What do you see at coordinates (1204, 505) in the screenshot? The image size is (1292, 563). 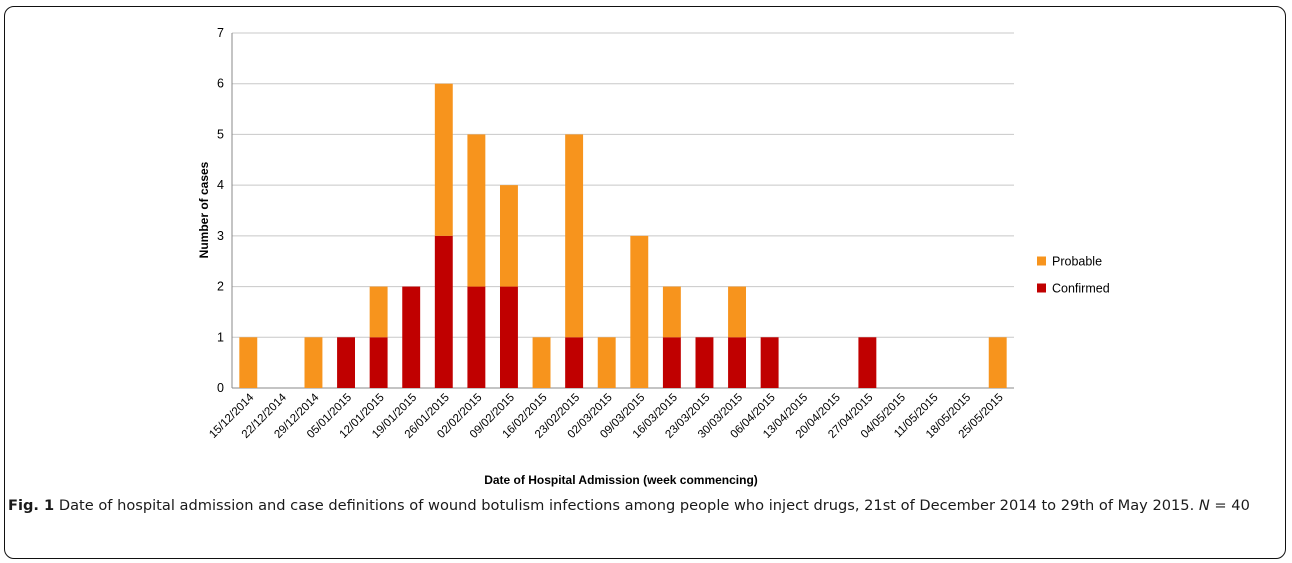 I see `caption-n-label: N` at bounding box center [1204, 505].